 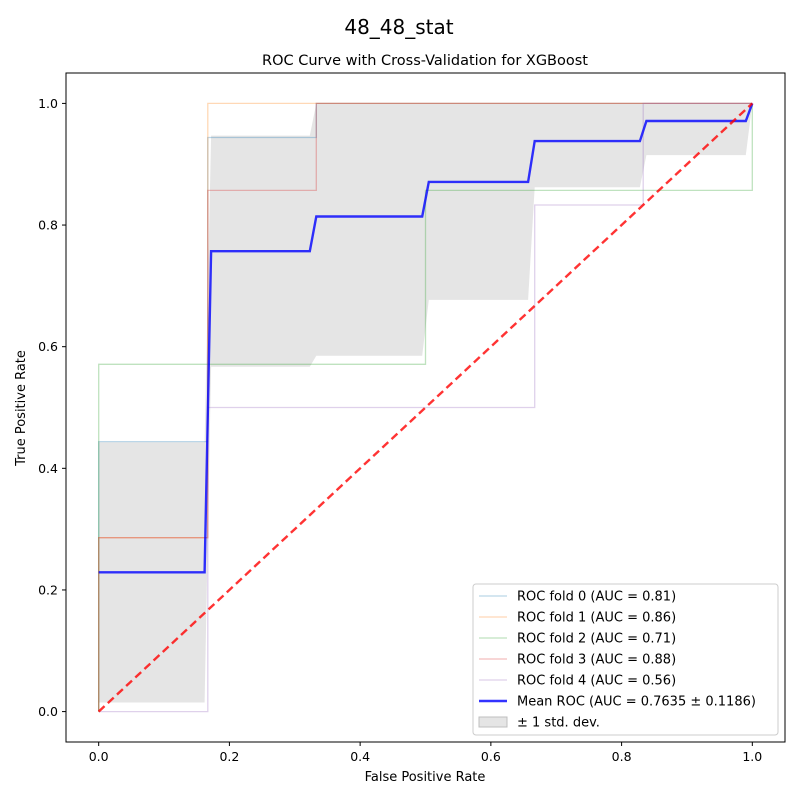 I want to click on figure-suptitle: 48_48_stat, so click(x=398, y=27).